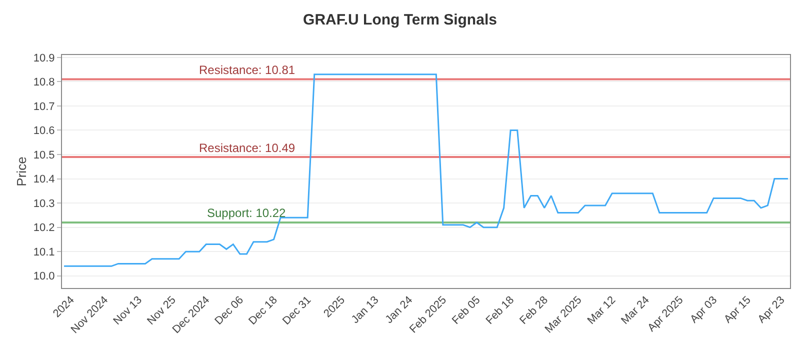 This screenshot has height=350, width=800. I want to click on x-tick-label: Apr 03, so click(704, 310).